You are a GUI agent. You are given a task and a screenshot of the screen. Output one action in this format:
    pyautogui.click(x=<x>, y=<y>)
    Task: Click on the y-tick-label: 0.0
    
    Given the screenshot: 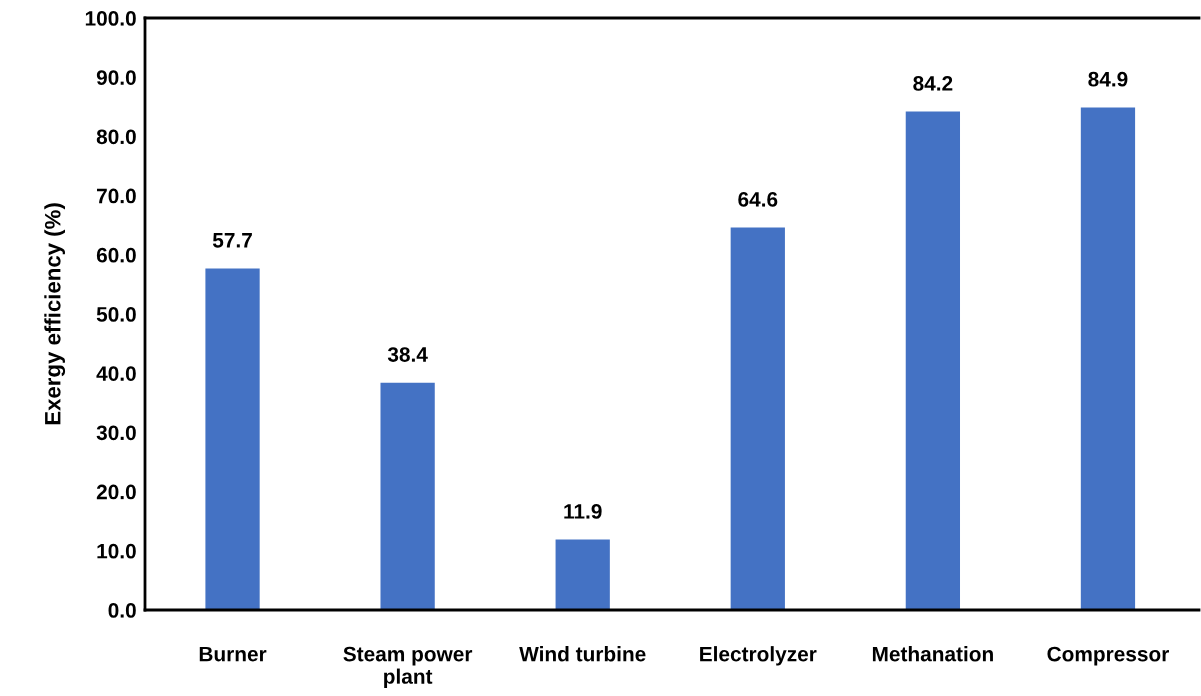 What is the action you would take?
    pyautogui.click(x=122, y=610)
    